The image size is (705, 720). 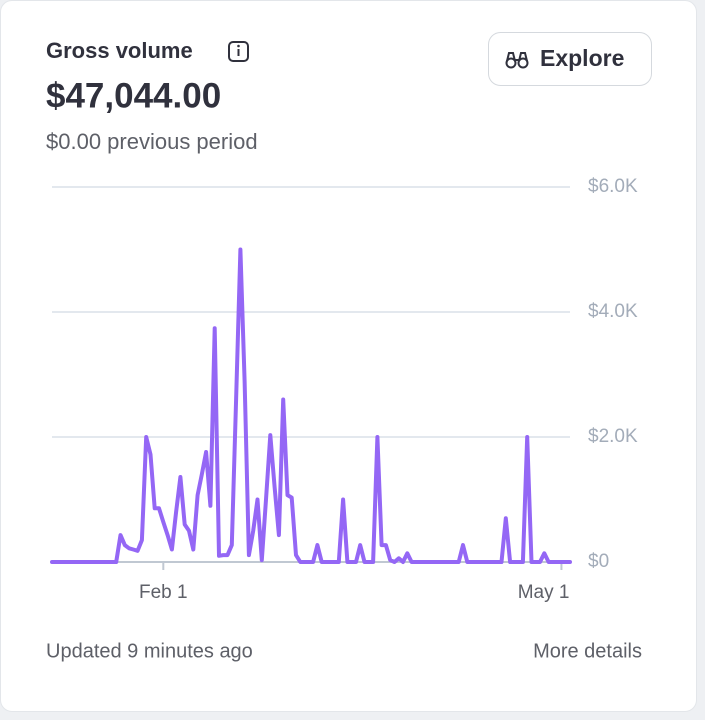 What do you see at coordinates (582, 58) in the screenshot?
I see `button-label: Explore` at bounding box center [582, 58].